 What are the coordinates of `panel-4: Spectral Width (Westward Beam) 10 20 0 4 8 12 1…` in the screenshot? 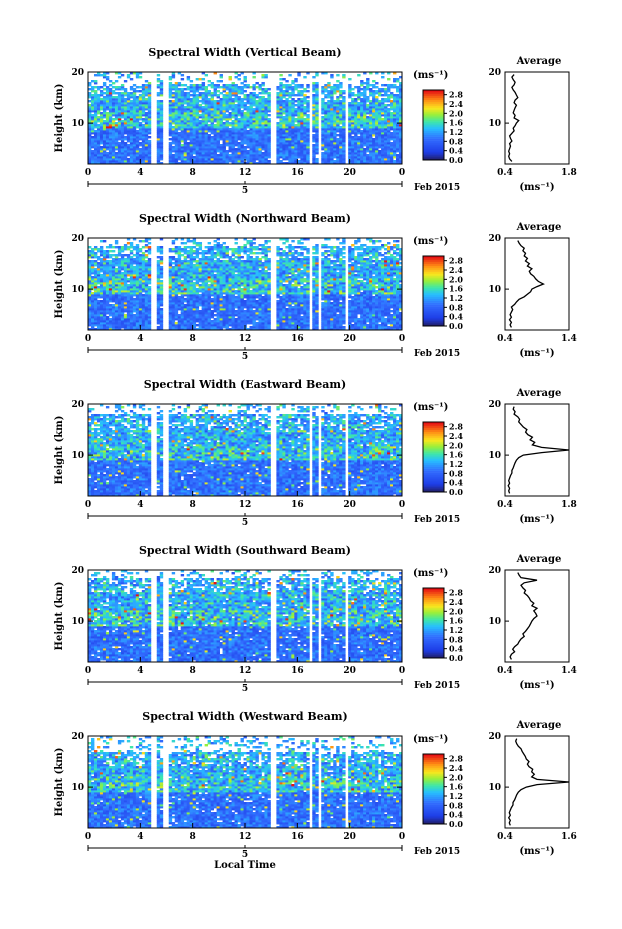 It's located at (315, 790).